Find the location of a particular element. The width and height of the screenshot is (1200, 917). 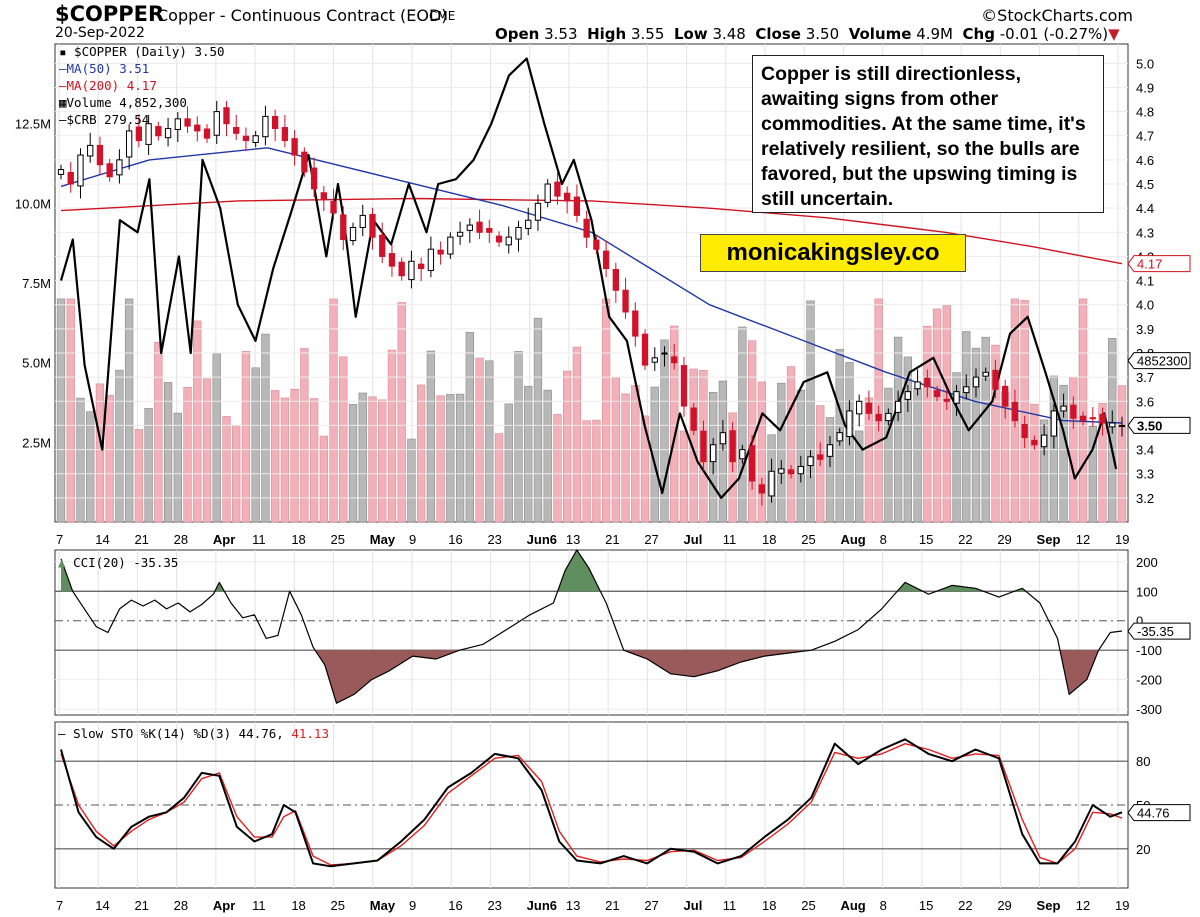

cci-legend: ▲ CCI(20) -35.35 is located at coordinates (118, 562).